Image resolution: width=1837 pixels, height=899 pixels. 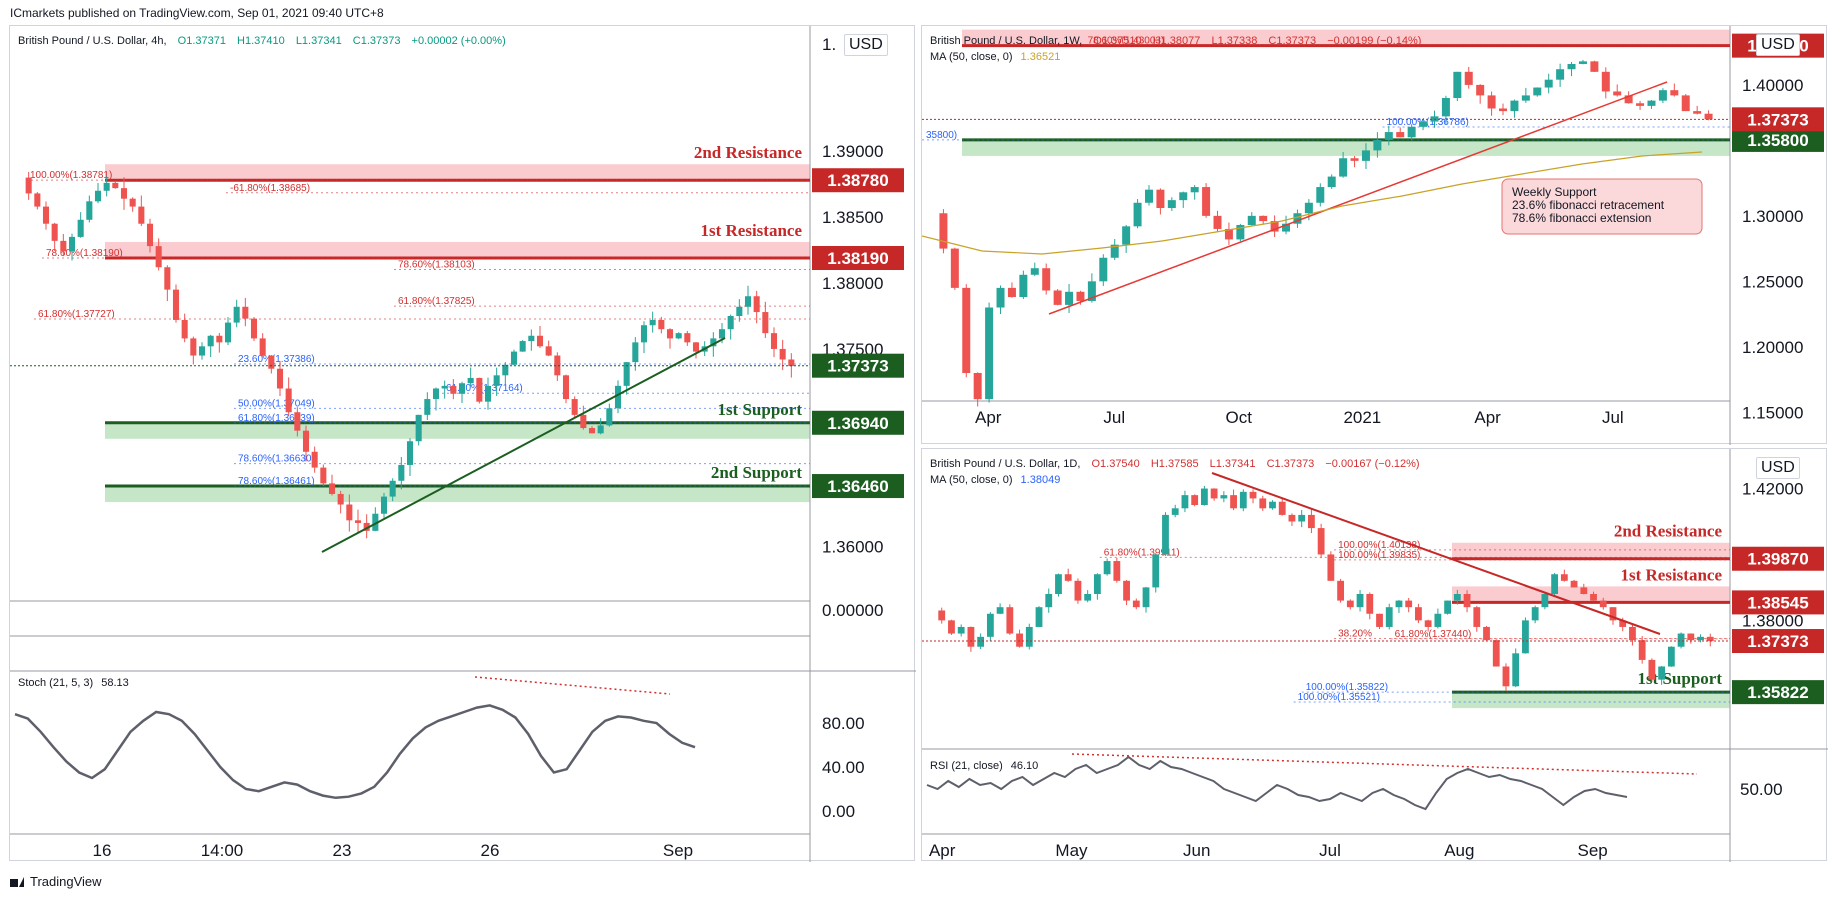 What do you see at coordinates (1142, 552) in the screenshot?
I see `fib-level-label: 61.80%(1.39911)` at bounding box center [1142, 552].